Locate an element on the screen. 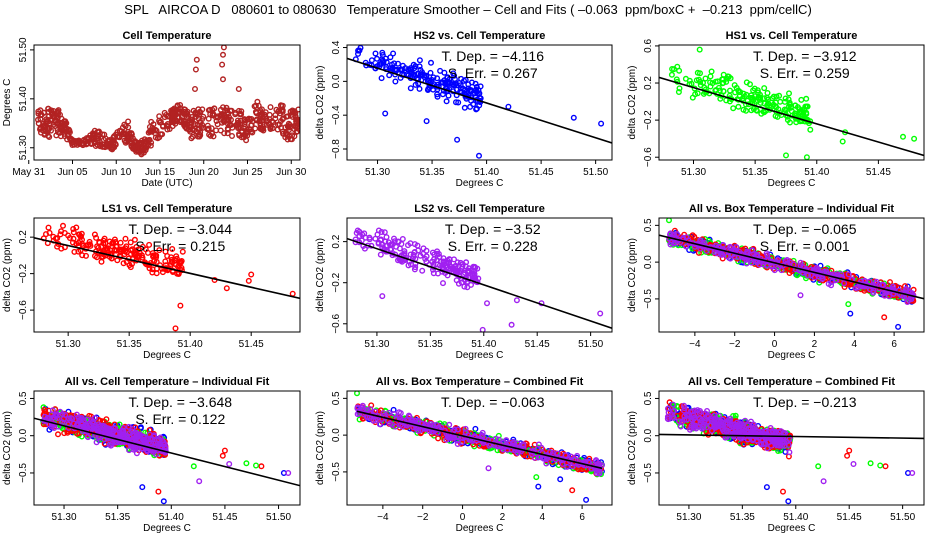 The image size is (936, 540). x-tick-label: 51.45 is located at coordinates (878, 172).